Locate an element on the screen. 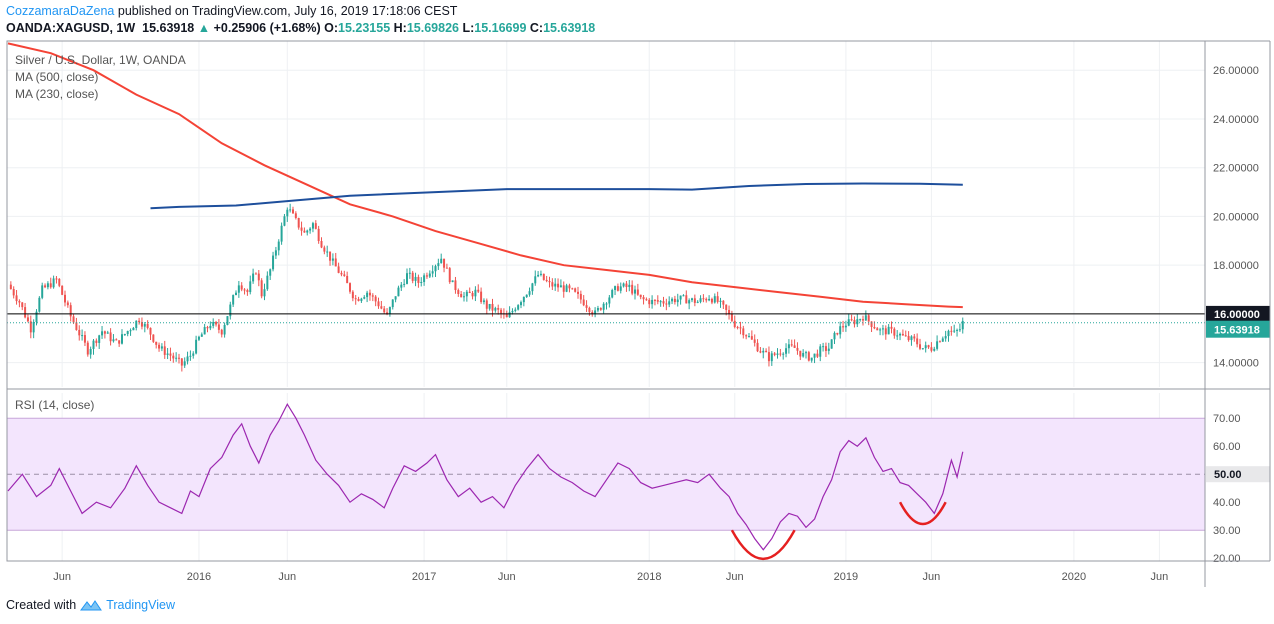 Image resolution: width=1274 pixels, height=624 pixels. rsi-tick-label: 30.00 is located at coordinates (1227, 531).